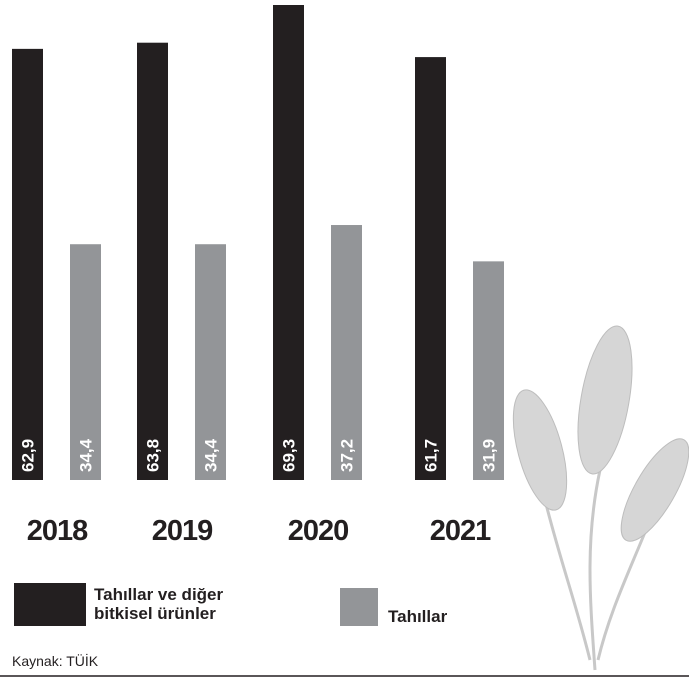 The width and height of the screenshot is (689, 682). Describe the element at coordinates (153, 455) in the screenshot. I see `value-label: 63,8` at that location.